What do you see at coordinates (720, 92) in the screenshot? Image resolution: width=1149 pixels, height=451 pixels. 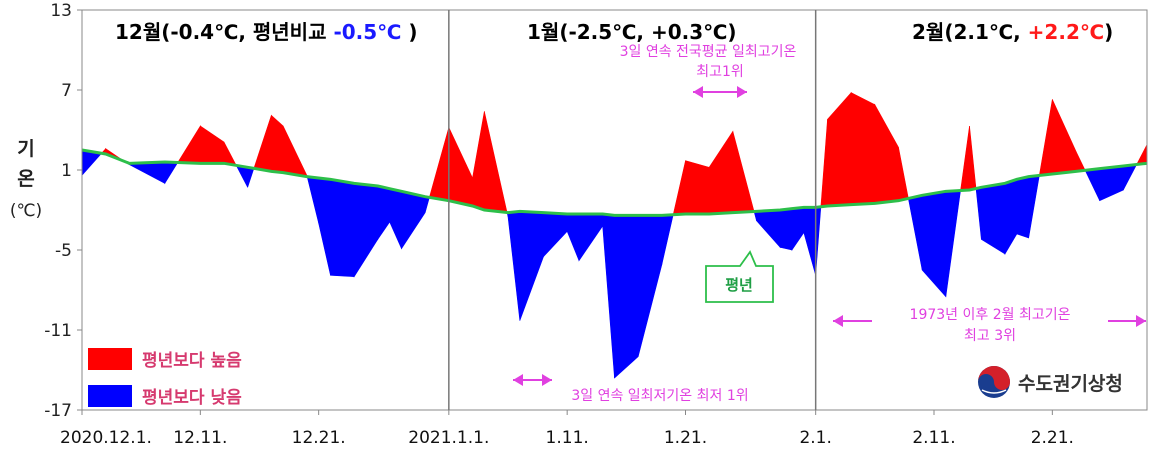 I see `jan-high-span-arrow` at bounding box center [720, 92].